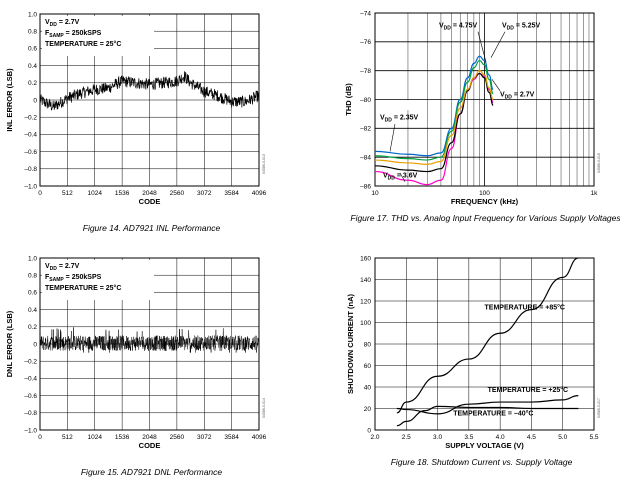  Describe the element at coordinates (599, 408) in the screenshot. I see `figure-id: 04586-0-017` at that location.